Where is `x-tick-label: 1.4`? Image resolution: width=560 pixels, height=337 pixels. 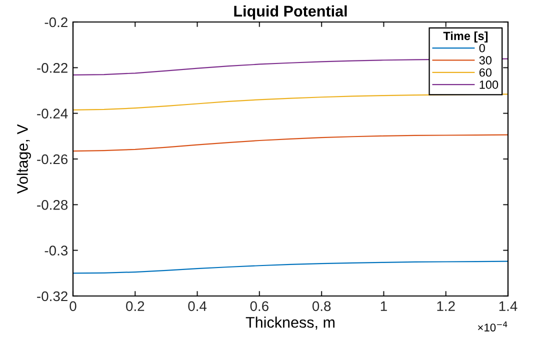
x-tick-label: 1.4 is located at coordinates (508, 306).